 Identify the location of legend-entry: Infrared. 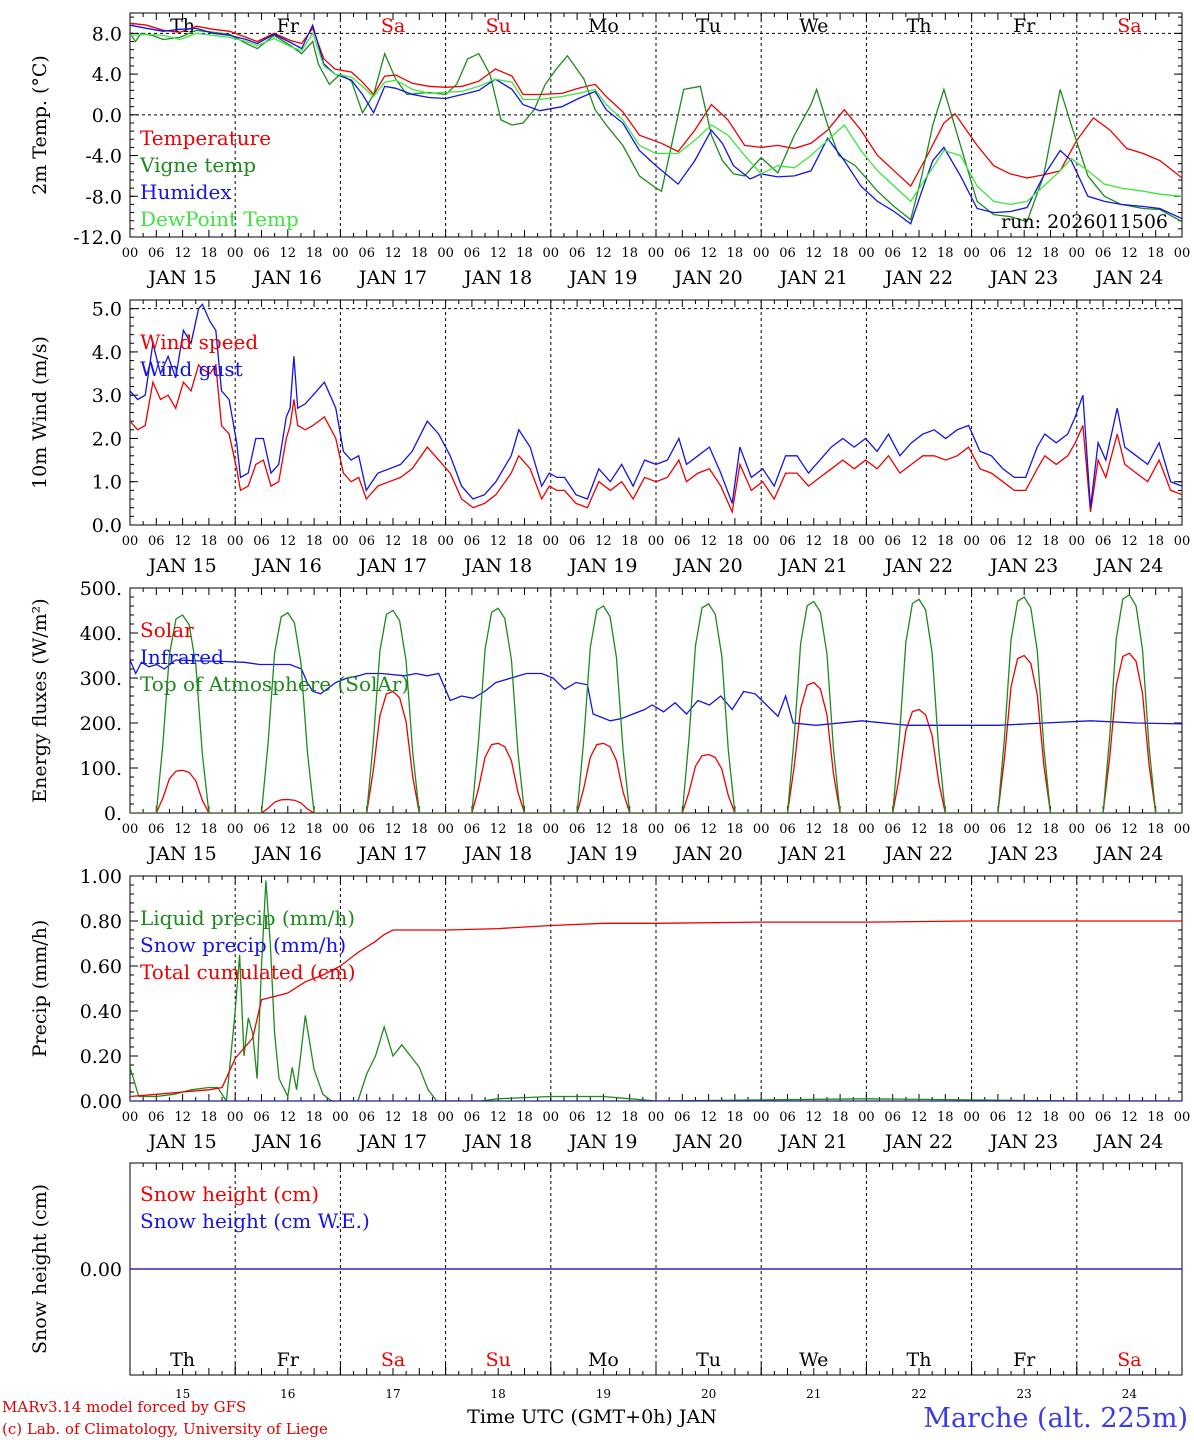
(182, 657).